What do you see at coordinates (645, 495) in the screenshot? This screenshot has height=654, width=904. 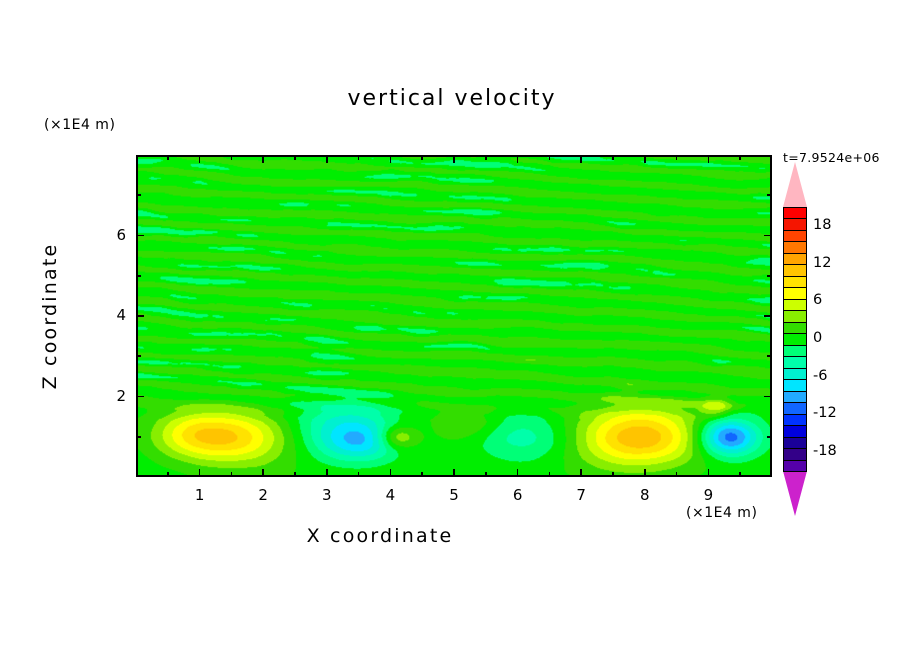 I see `x-tick-label: 8` at bounding box center [645, 495].